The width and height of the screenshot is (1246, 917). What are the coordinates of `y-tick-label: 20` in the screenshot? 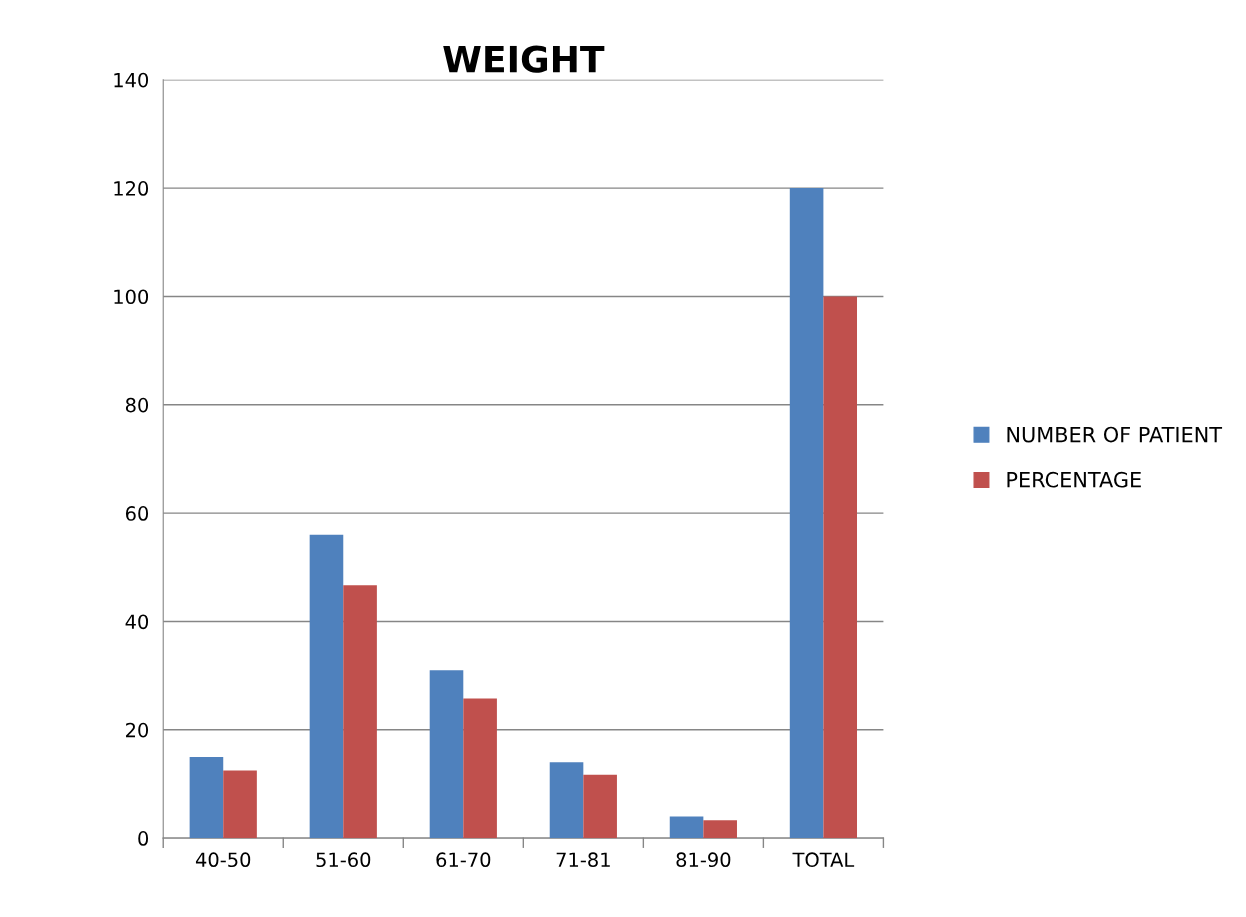 It's located at (137, 730).